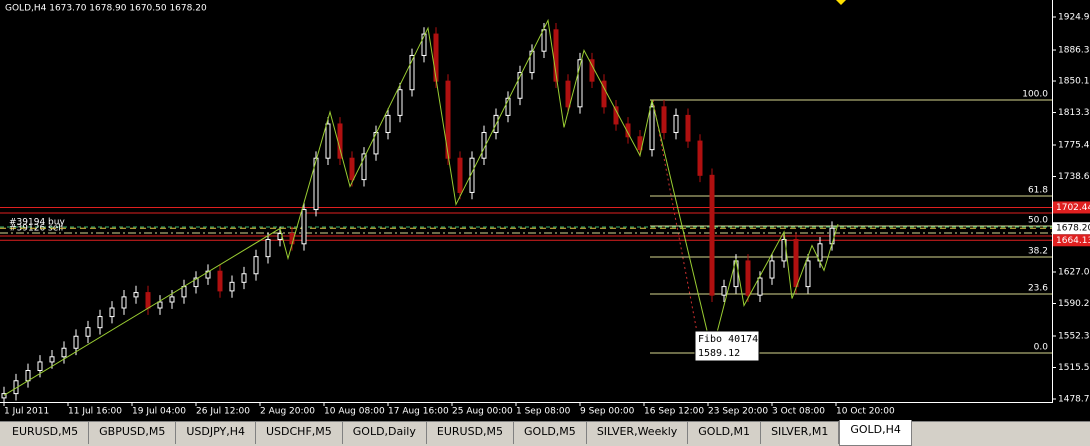 Image resolution: width=1090 pixels, height=446 pixels. I want to click on fibo-trendline, so click(675, 216).